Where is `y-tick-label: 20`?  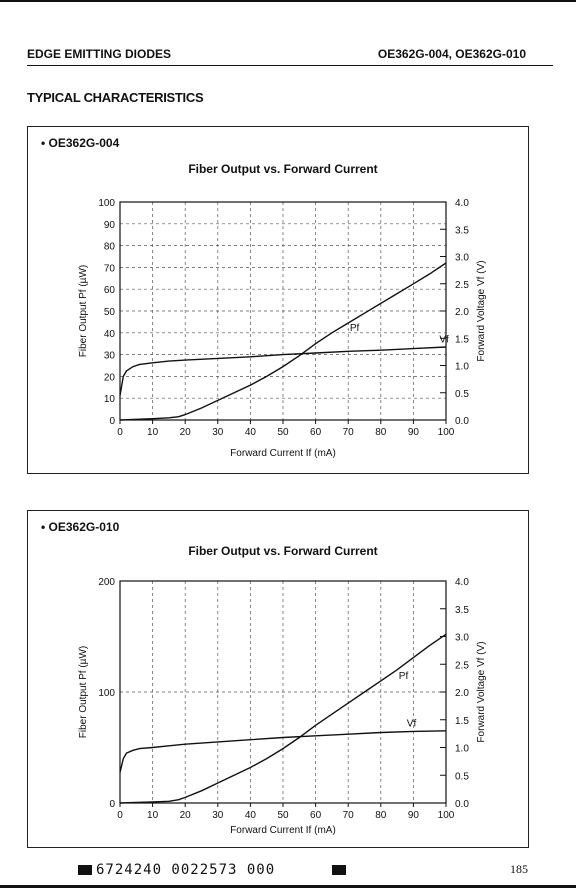
y-tick-label: 20 is located at coordinates (110, 377).